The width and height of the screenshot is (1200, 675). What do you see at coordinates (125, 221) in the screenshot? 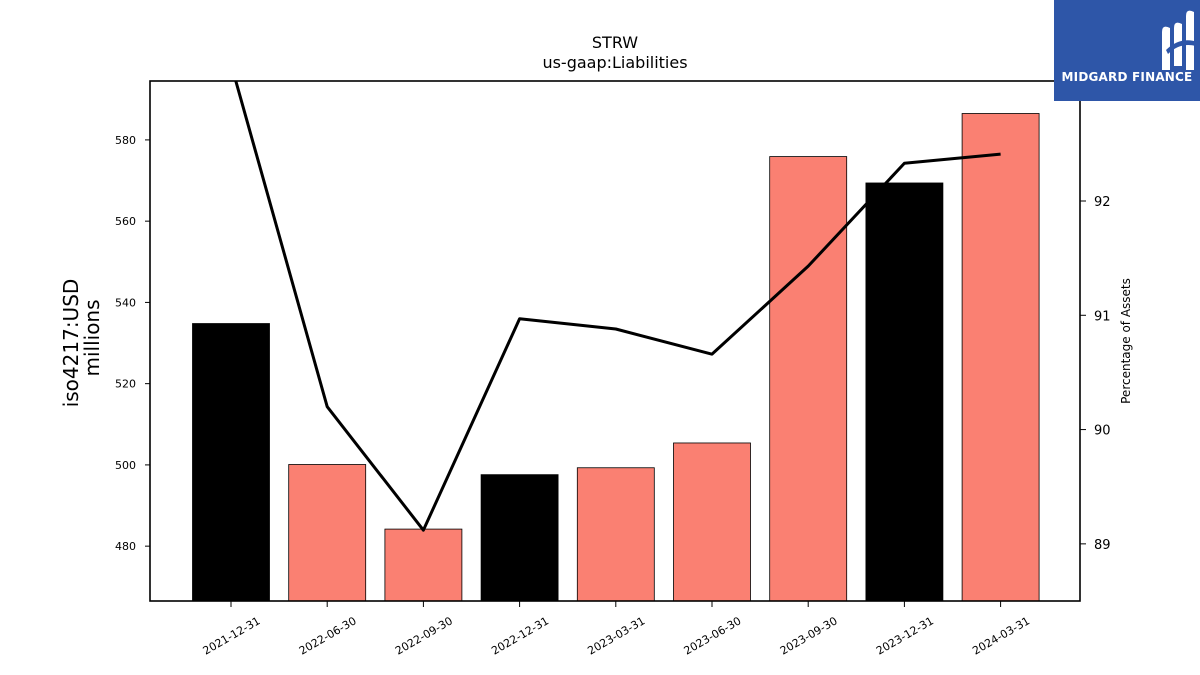
I see `y-tick-label: 560` at bounding box center [125, 221].